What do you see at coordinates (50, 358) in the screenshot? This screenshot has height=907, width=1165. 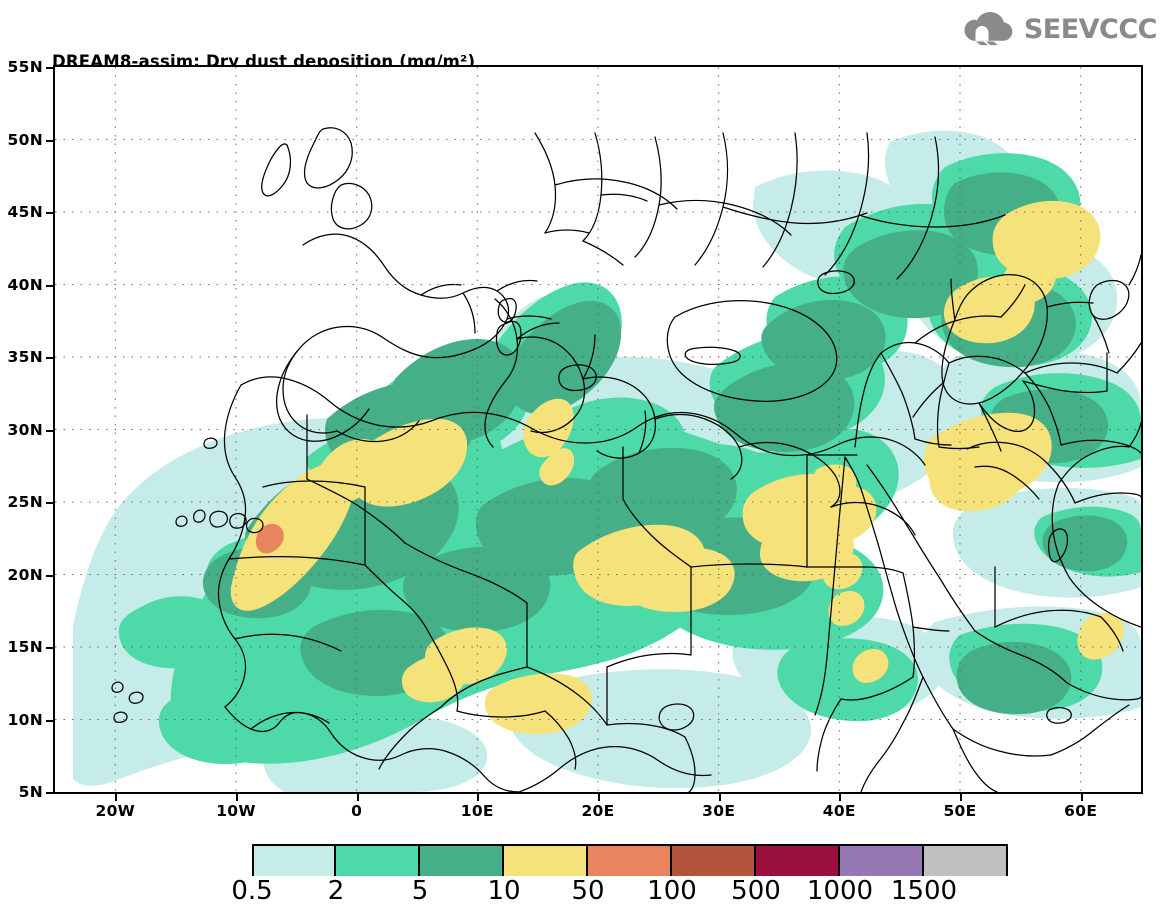 I see `y-tick-35N` at bounding box center [50, 358].